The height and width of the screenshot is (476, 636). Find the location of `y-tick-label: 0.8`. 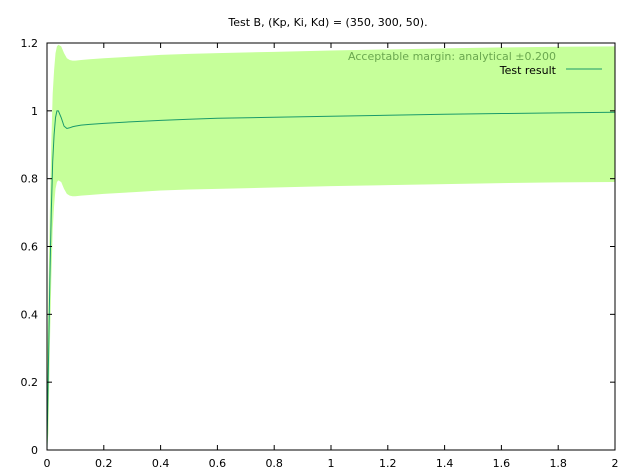

y-tick-label: 0.8 is located at coordinates (30, 179).